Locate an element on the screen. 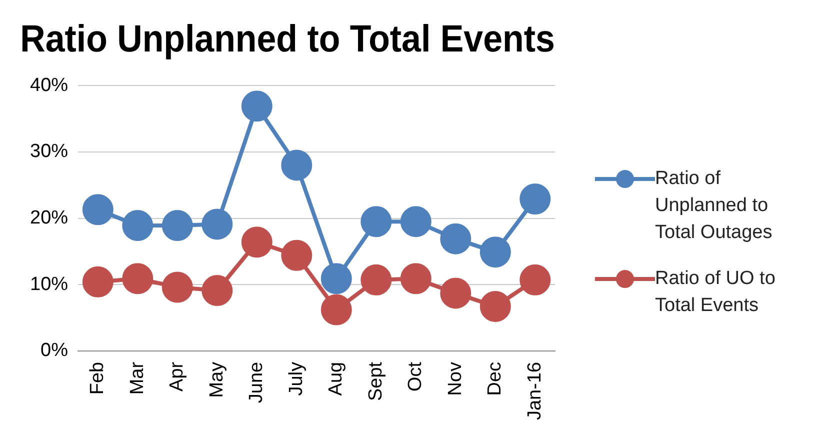 This screenshot has height=441, width=827. x-tick-label: Feb is located at coordinates (97, 378).